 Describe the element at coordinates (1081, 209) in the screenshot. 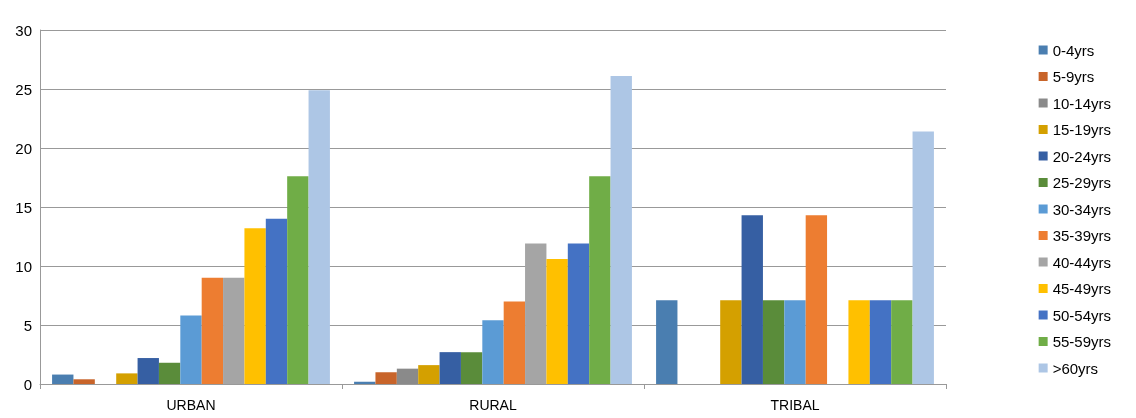

I see `legend-label: 30-34yrs` at that location.